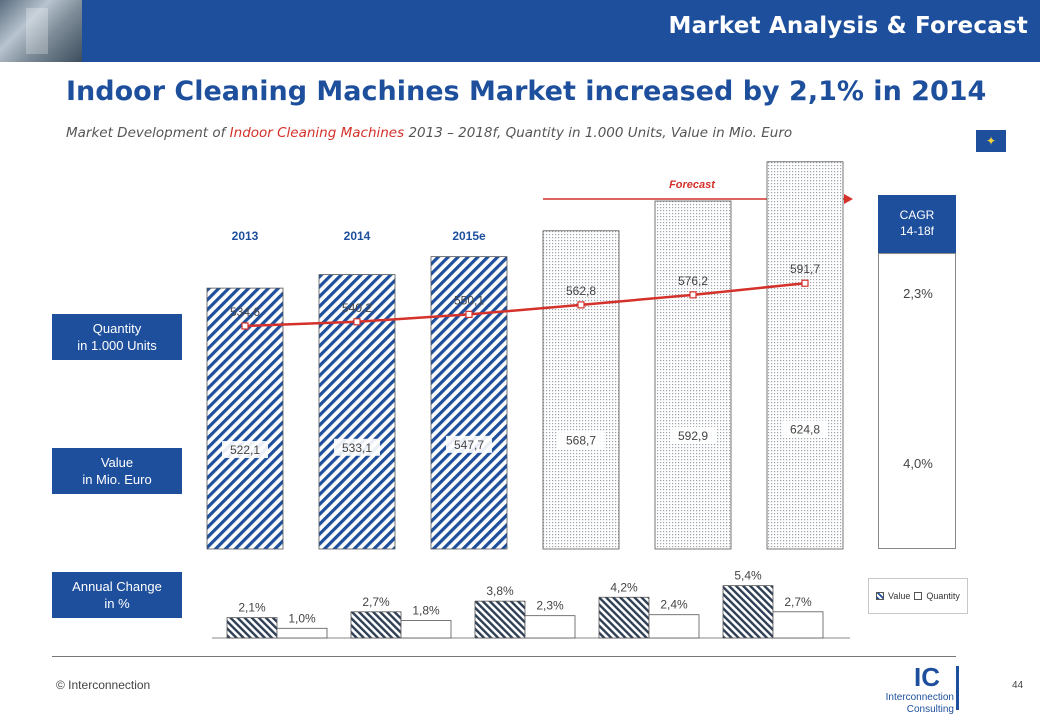  I want to click on legend-value-swatch, so click(880, 596).